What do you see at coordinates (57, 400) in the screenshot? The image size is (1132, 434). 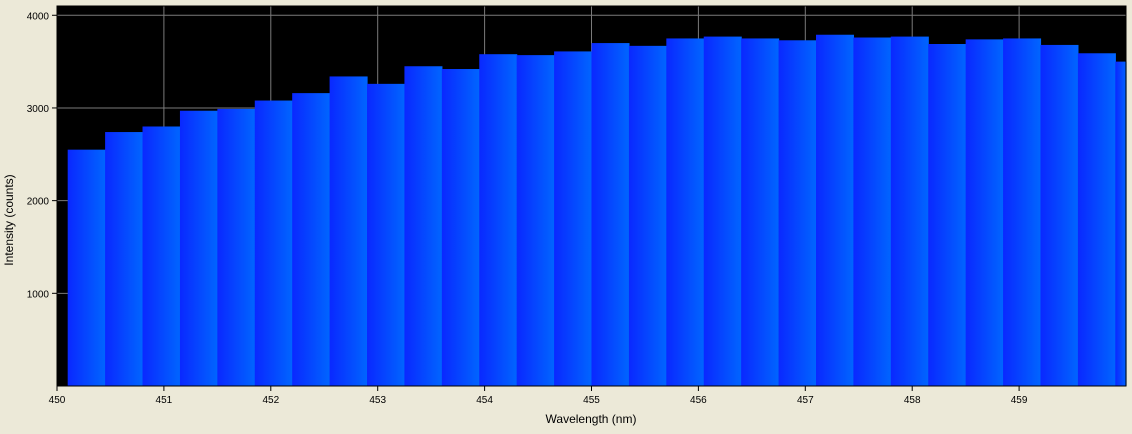 I see `x-tick-label: 450` at bounding box center [57, 400].